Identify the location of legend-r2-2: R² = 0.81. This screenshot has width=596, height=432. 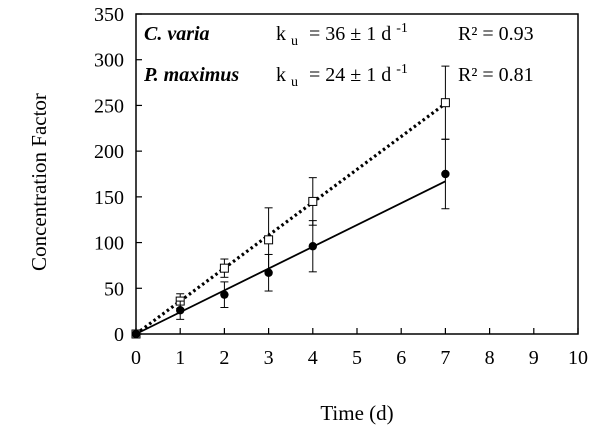
(496, 75).